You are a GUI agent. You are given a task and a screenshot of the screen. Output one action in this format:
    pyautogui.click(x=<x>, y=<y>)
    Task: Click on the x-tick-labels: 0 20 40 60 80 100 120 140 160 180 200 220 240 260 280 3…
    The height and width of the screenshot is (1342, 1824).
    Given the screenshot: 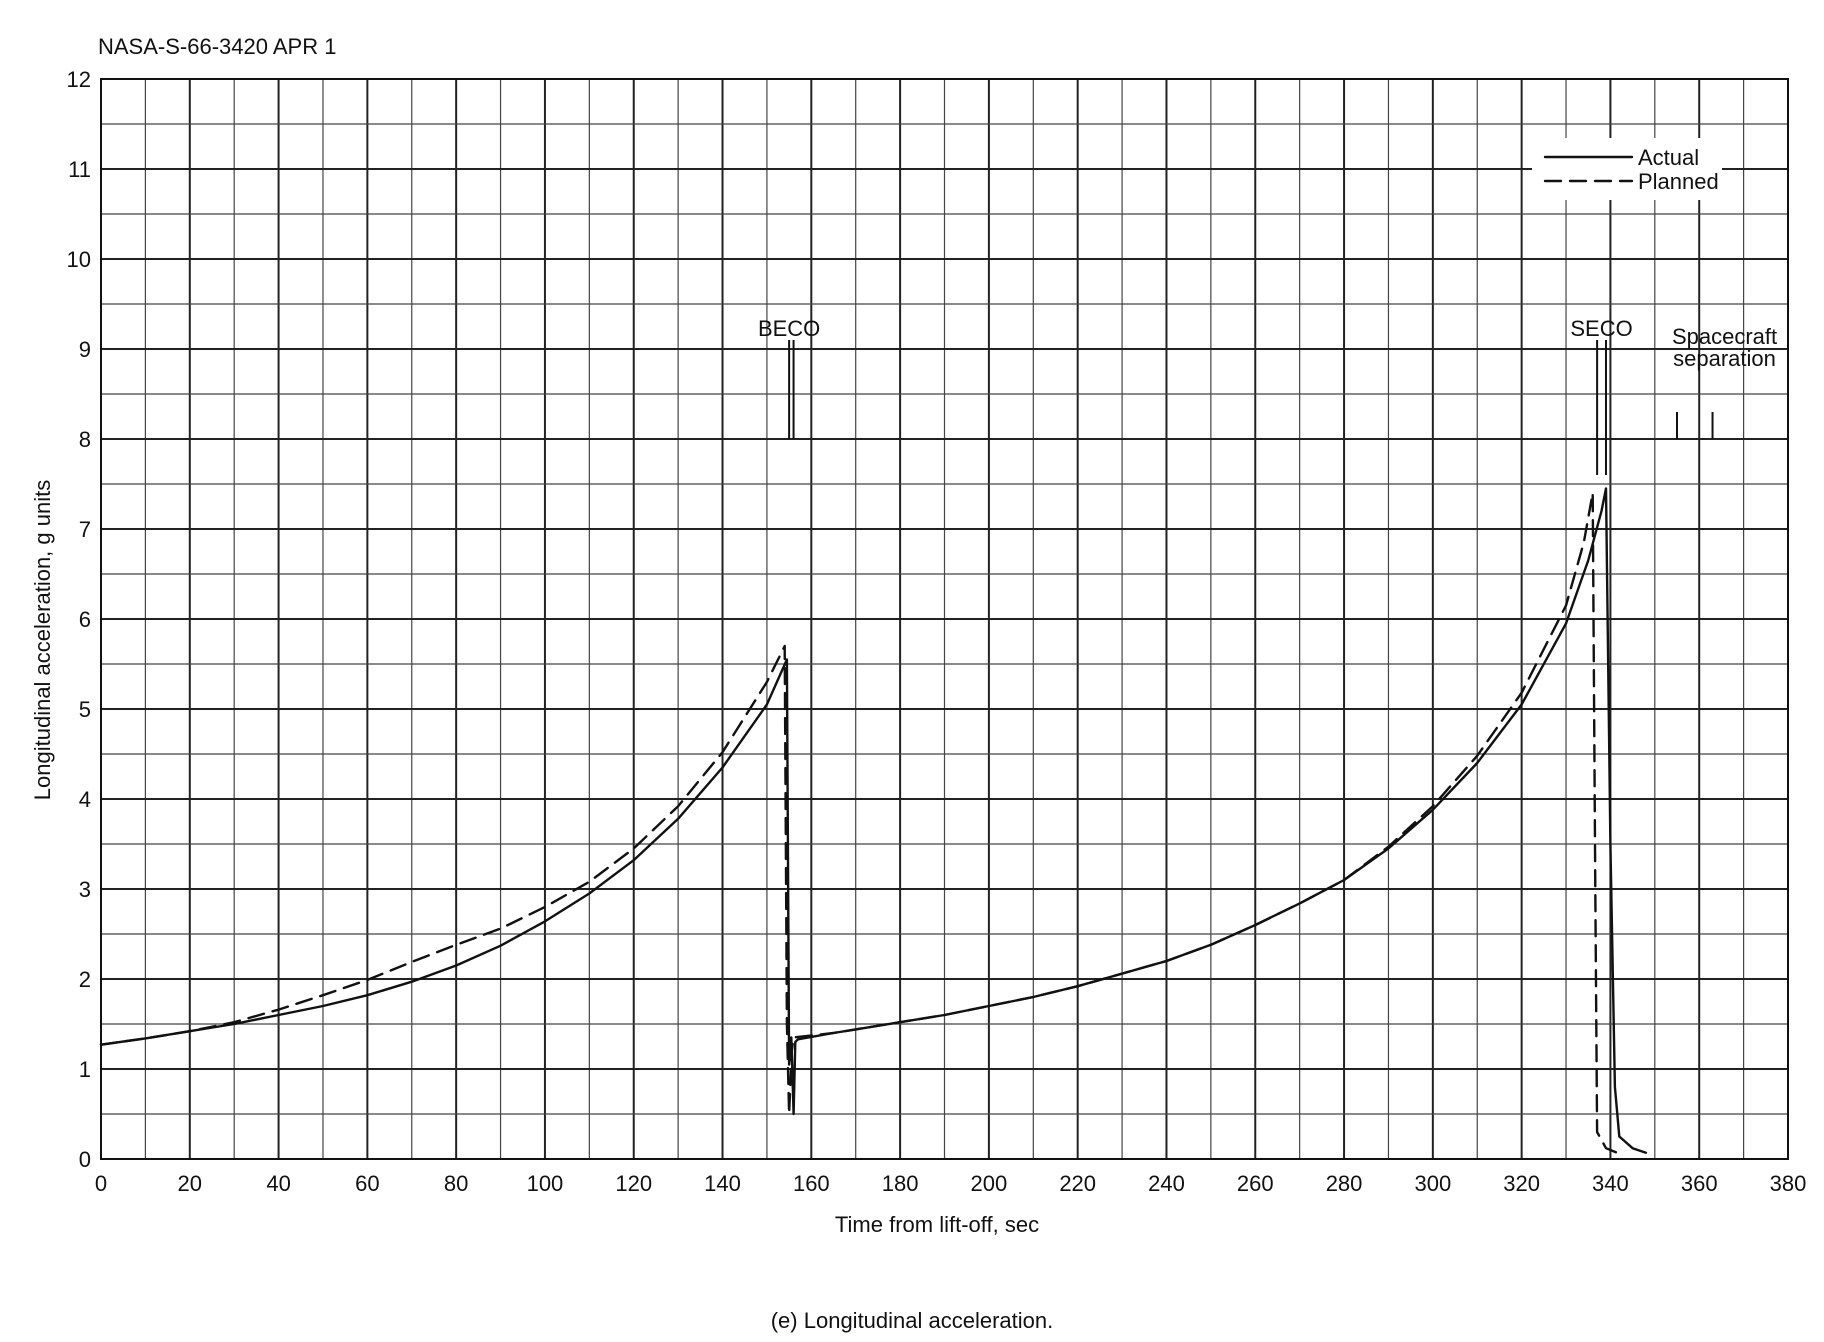 What is the action you would take?
    pyautogui.click(x=950, y=1183)
    